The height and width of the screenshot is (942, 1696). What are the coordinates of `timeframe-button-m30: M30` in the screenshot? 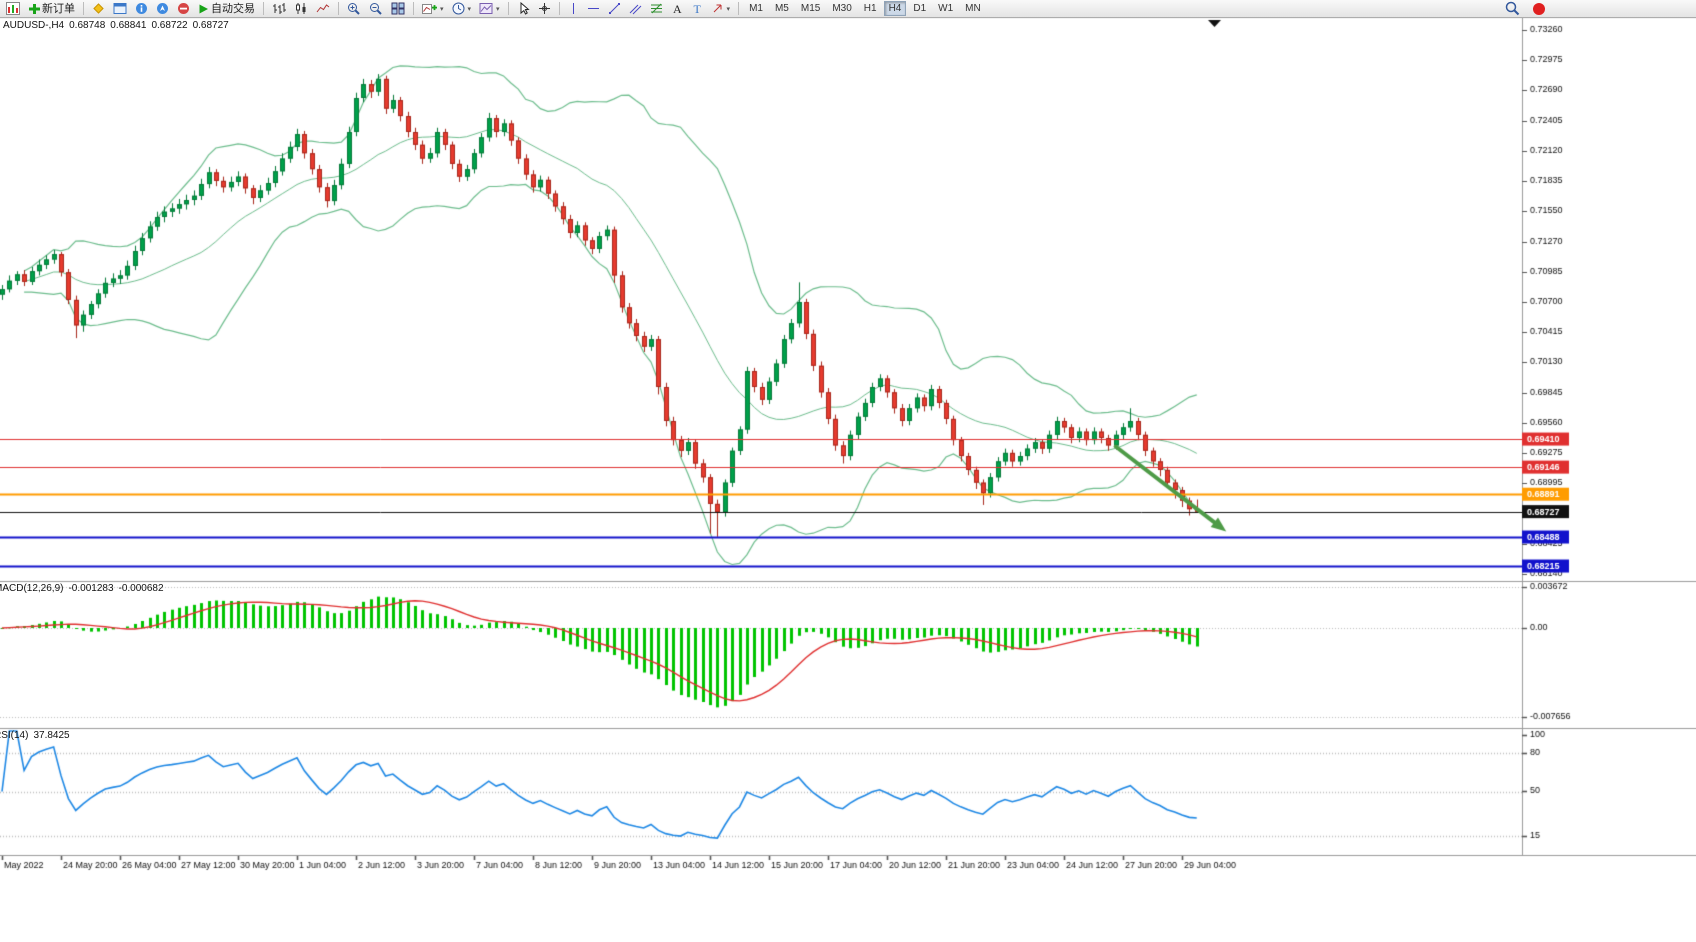 It's located at (841, 8).